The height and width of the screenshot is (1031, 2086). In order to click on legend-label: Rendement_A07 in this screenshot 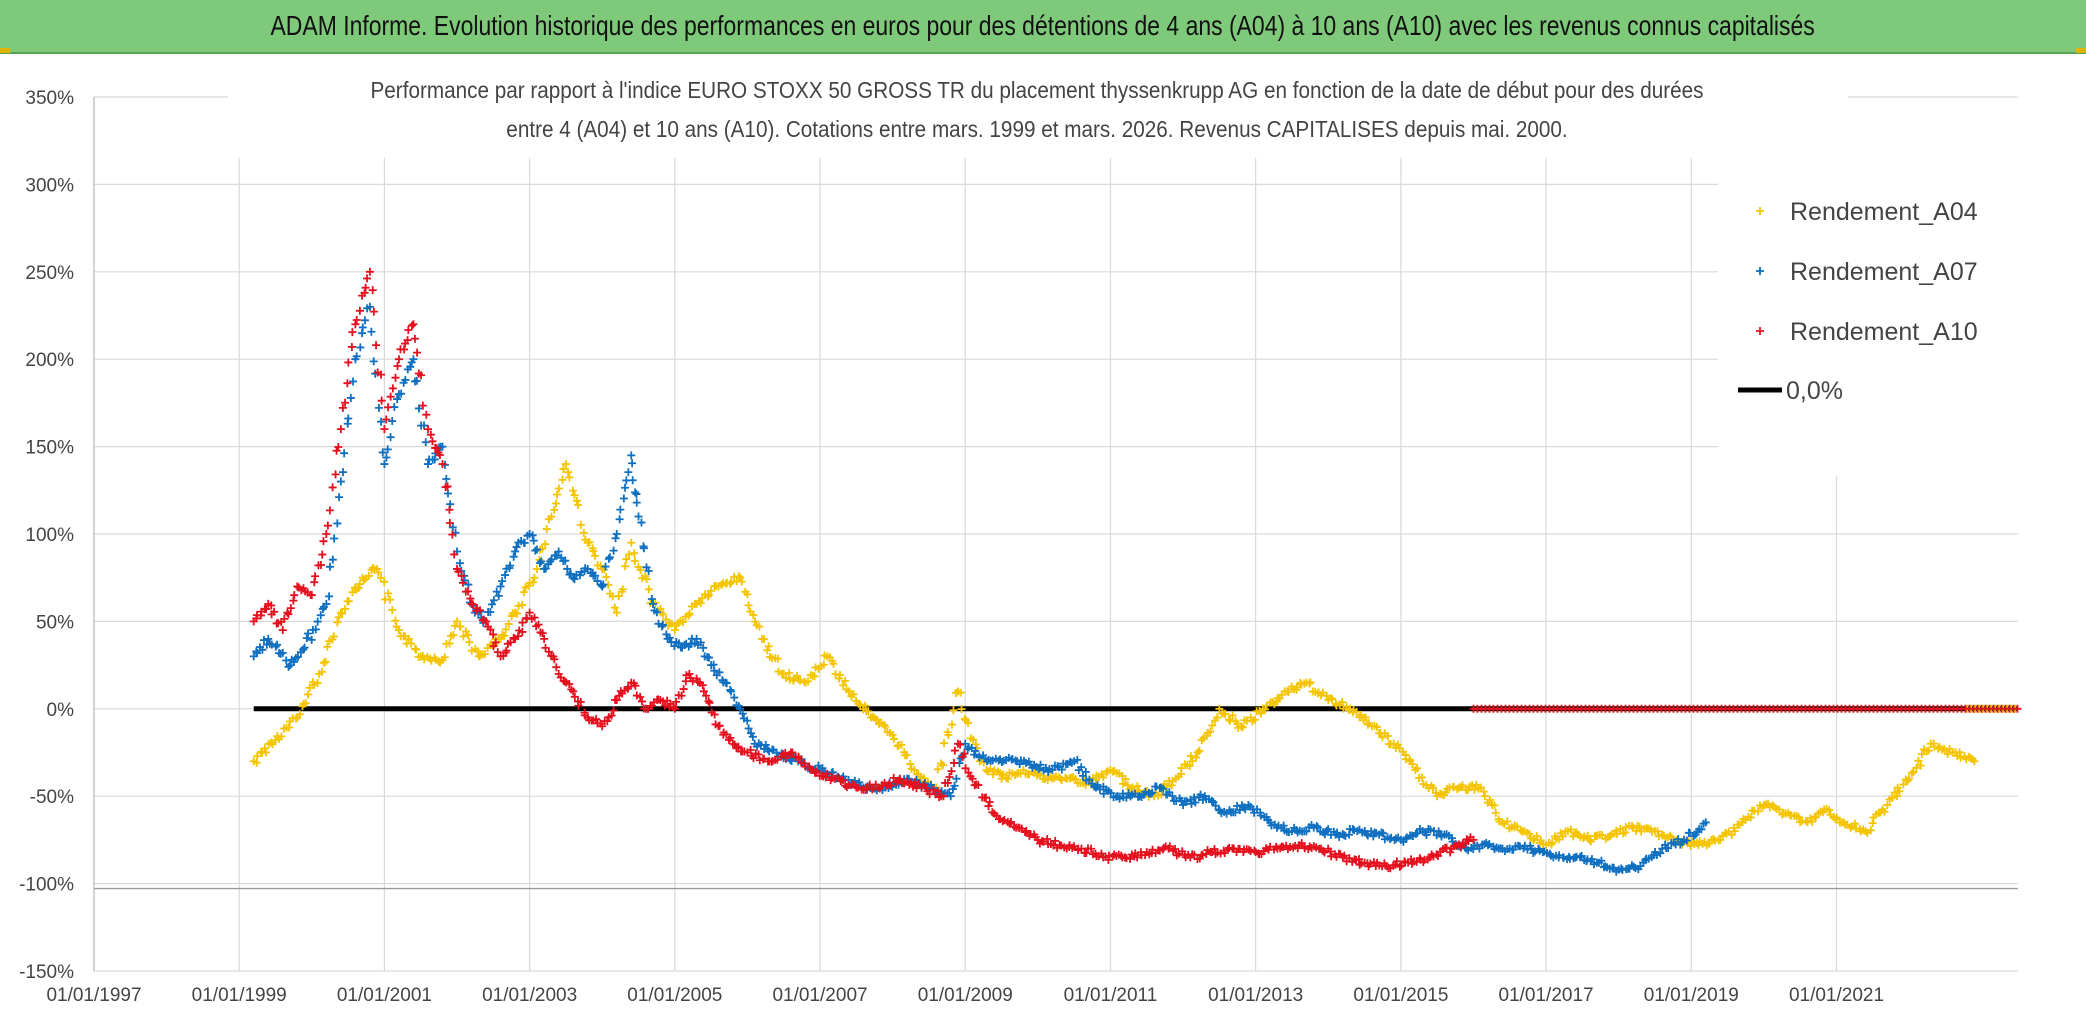, I will do `click(1884, 272)`.